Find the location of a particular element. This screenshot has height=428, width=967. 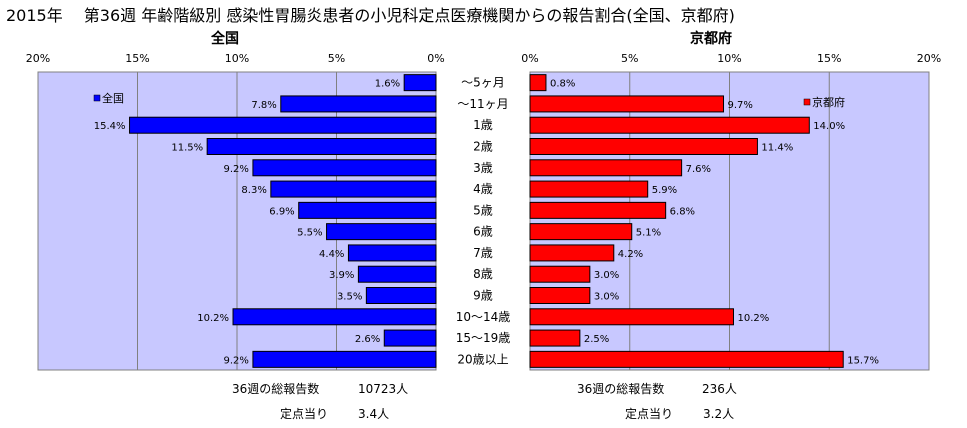

data-label-kyoto: 6.8% is located at coordinates (682, 211).